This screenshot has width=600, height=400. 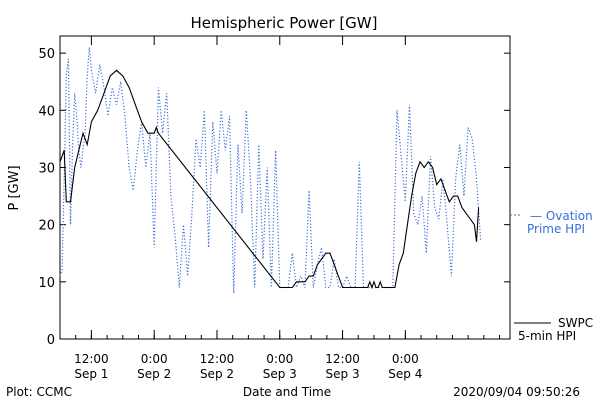 What do you see at coordinates (39, 392) in the screenshot?
I see `footer-plot-credit: Plot: CCMC` at bounding box center [39, 392].